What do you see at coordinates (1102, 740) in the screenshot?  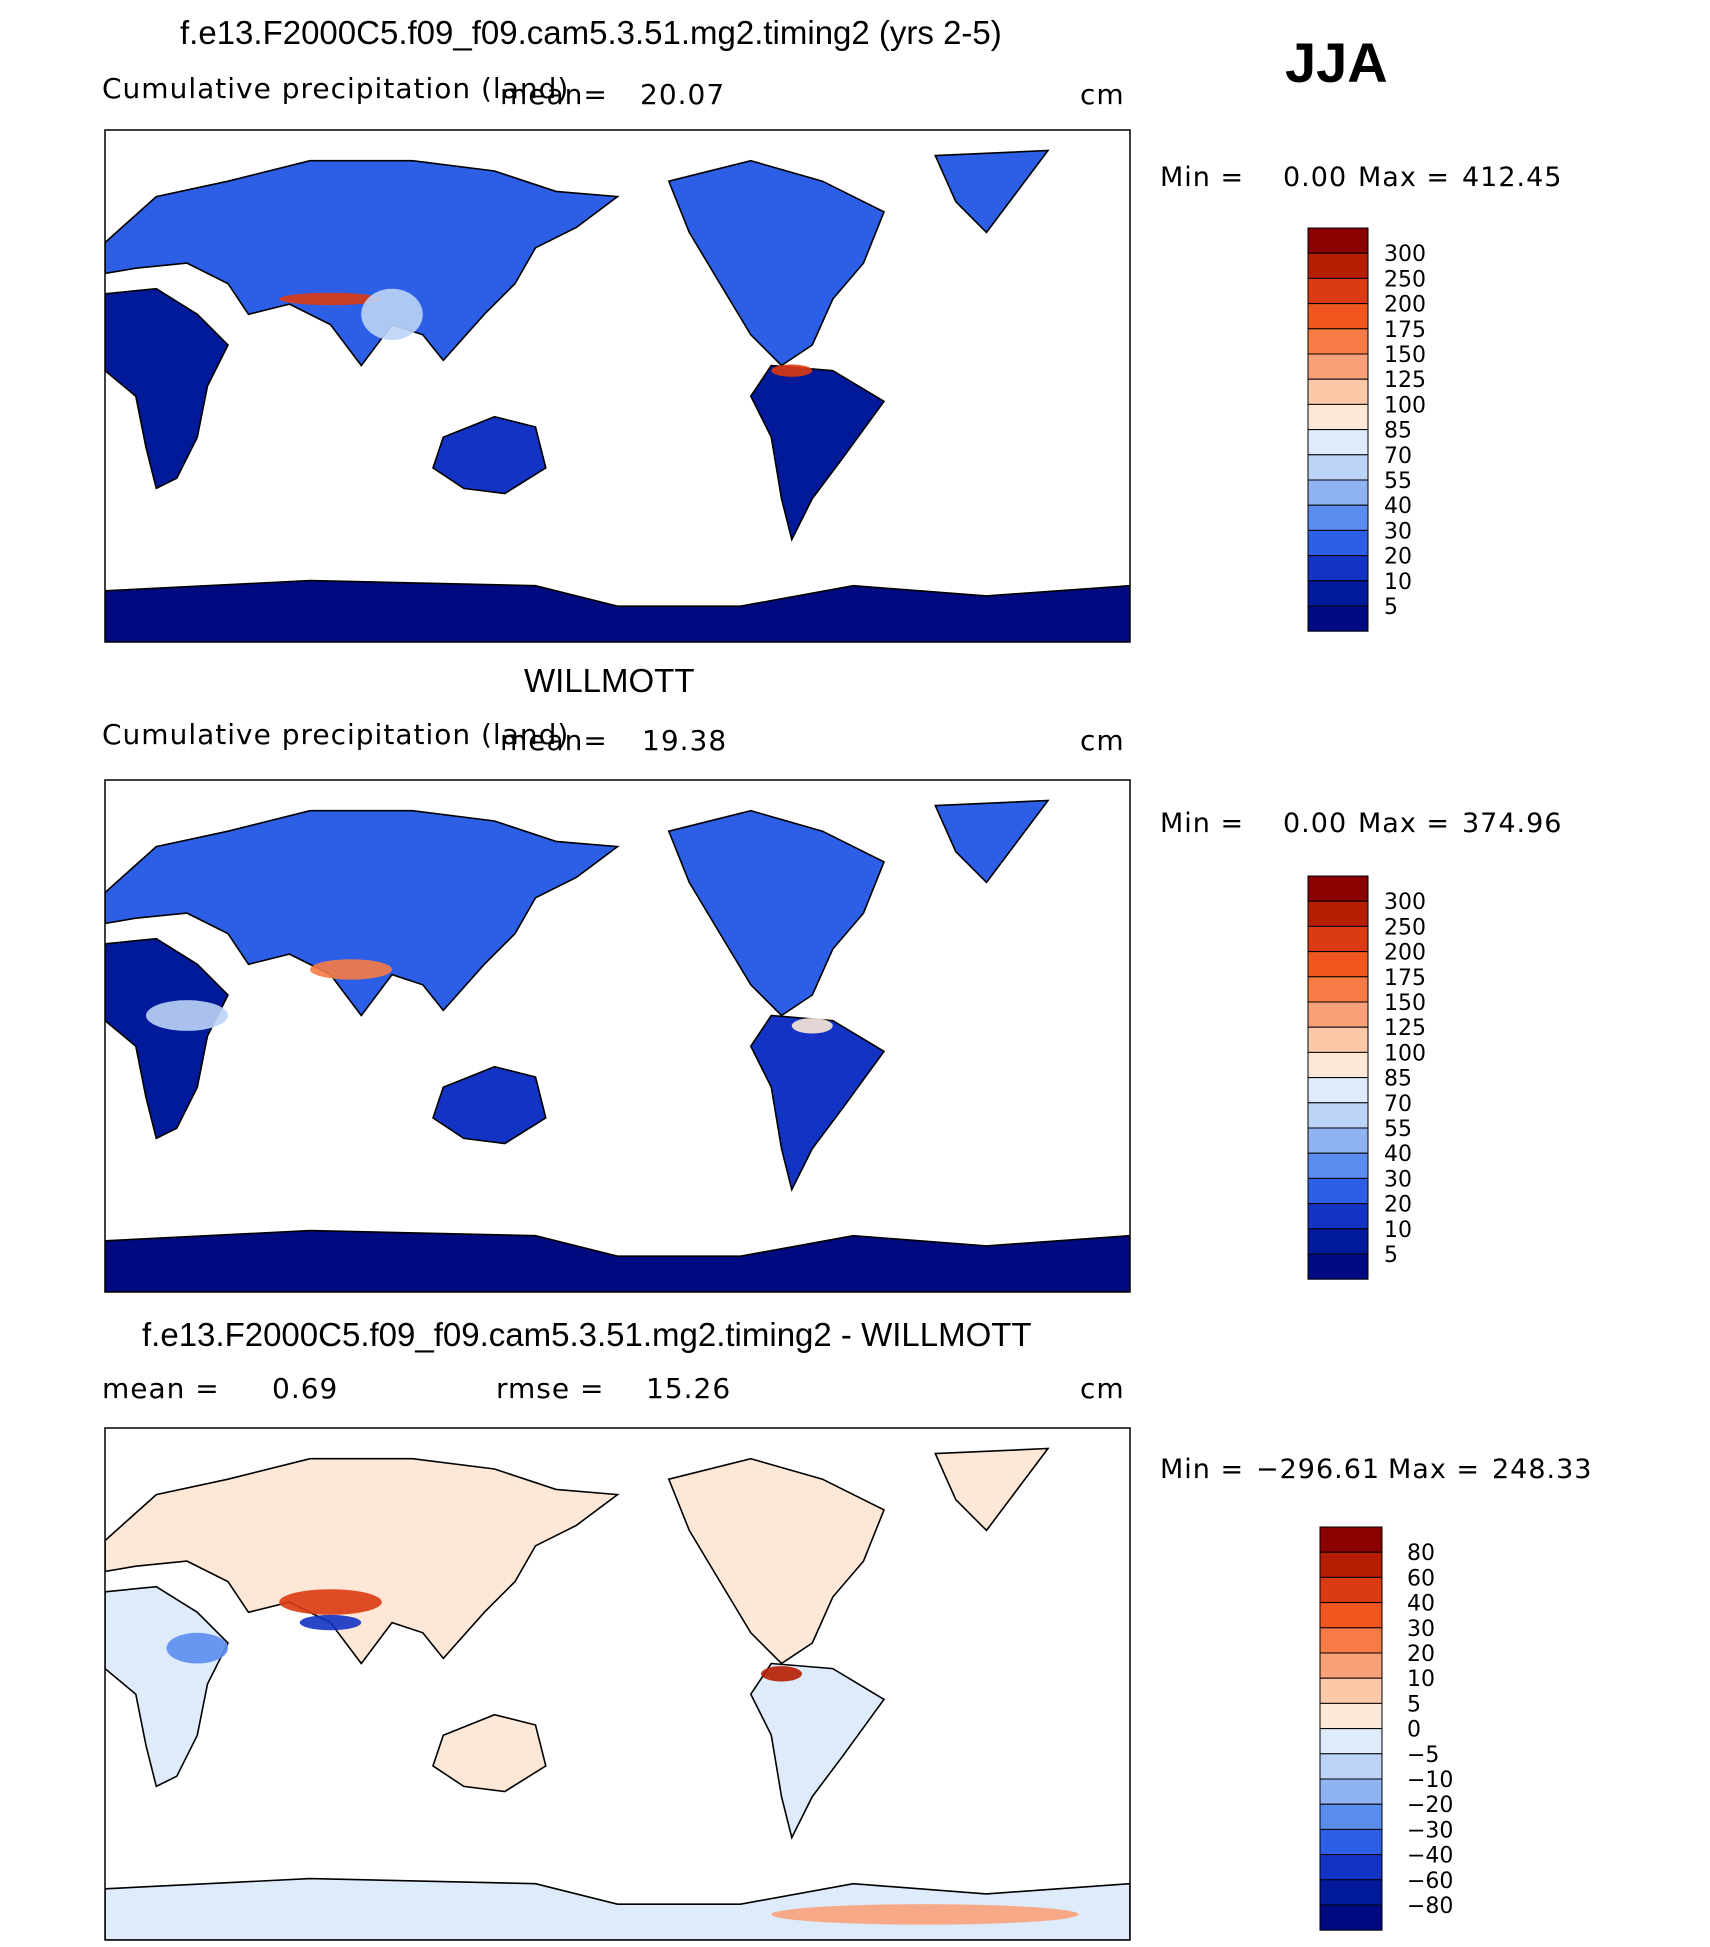 I see `panel2-units: cm` at bounding box center [1102, 740].